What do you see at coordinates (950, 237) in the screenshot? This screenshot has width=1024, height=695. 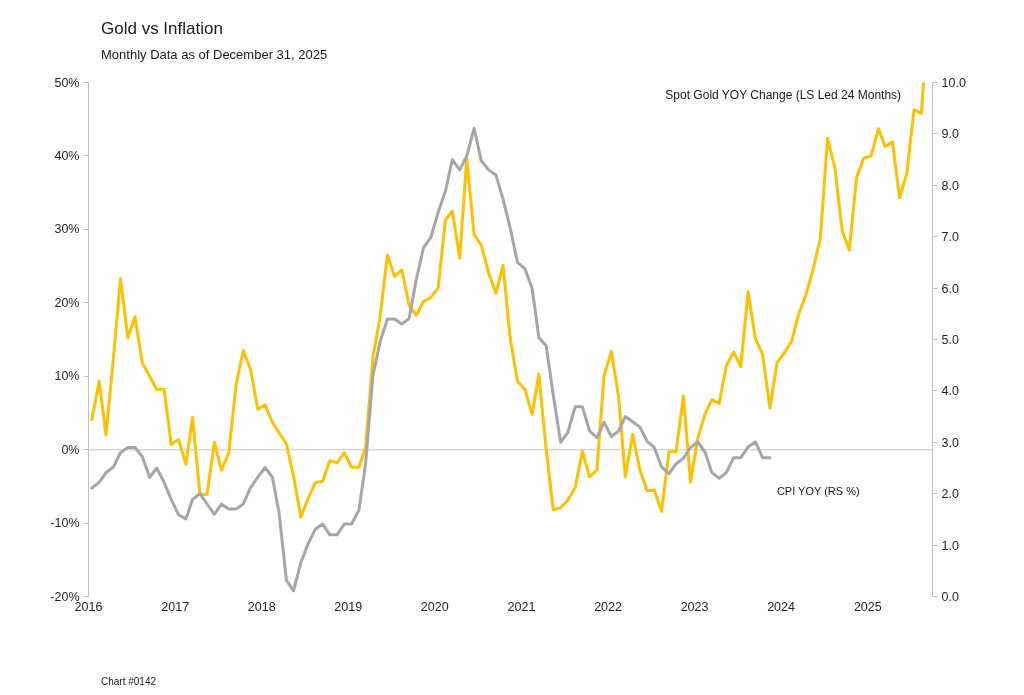 I see `y2-tick-label: 7.0` at bounding box center [950, 237].